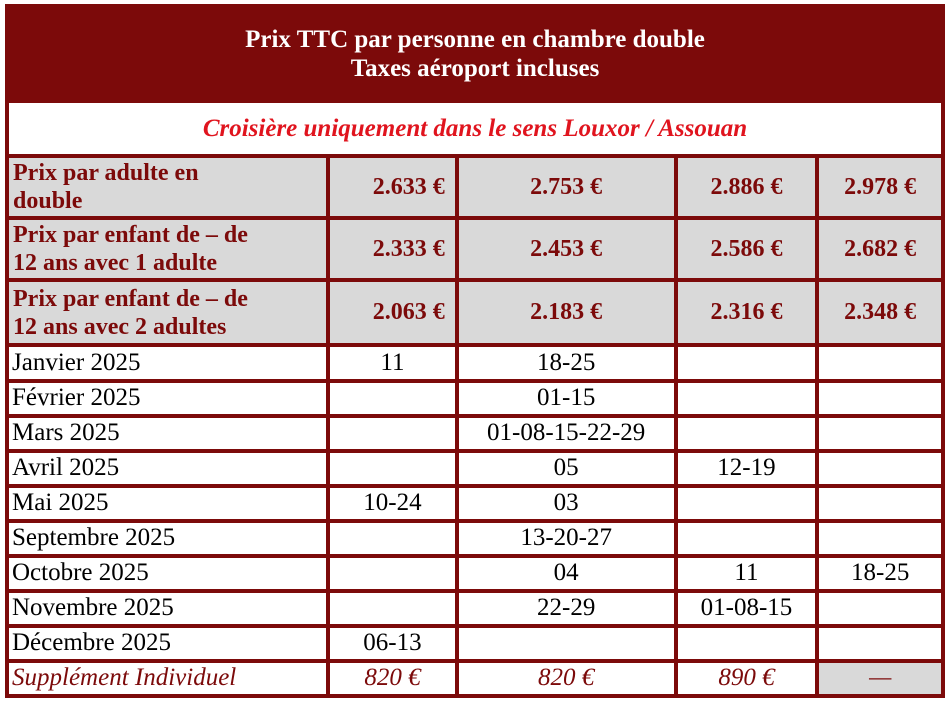  What do you see at coordinates (168, 187) in the screenshot?
I see `price-label: Prix par adulte en double` at bounding box center [168, 187].